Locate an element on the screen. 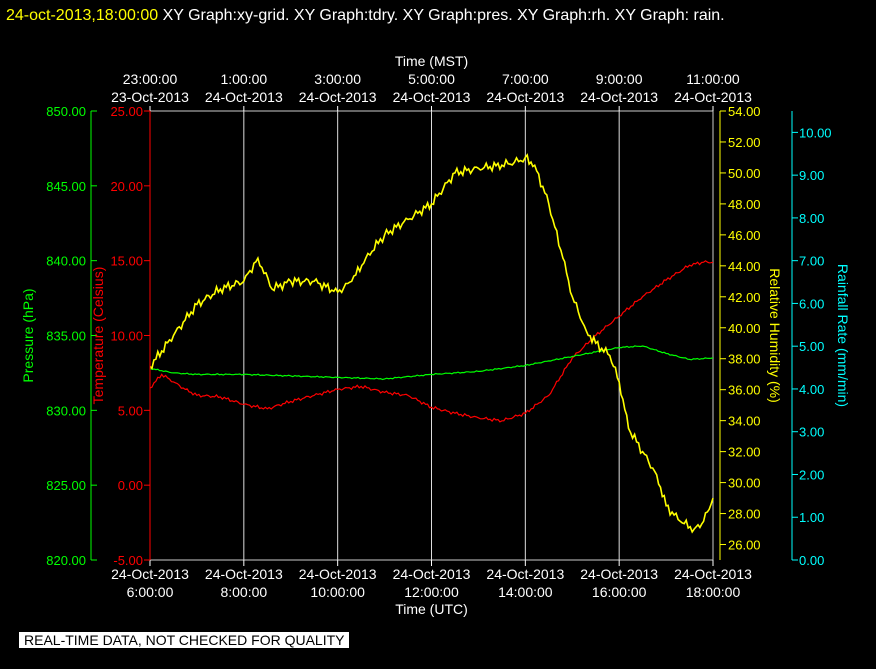  top-x-tick-date: 23-Oct-2013 is located at coordinates (150, 97).